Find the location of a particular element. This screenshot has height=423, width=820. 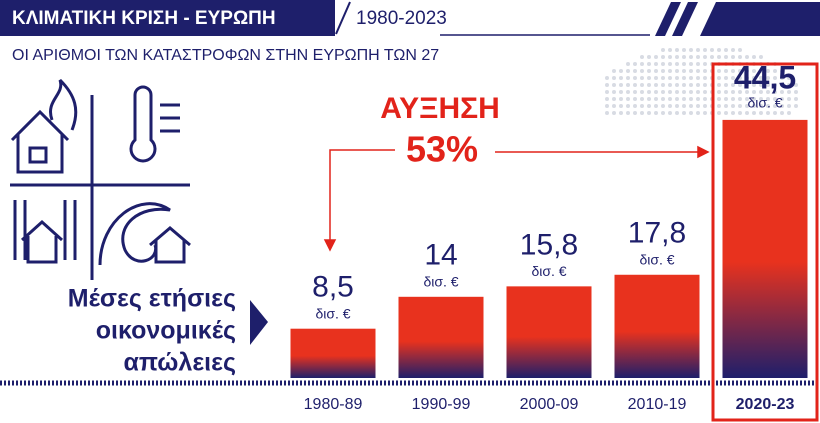

x-tick-label: 2020-23 is located at coordinates (765, 404).